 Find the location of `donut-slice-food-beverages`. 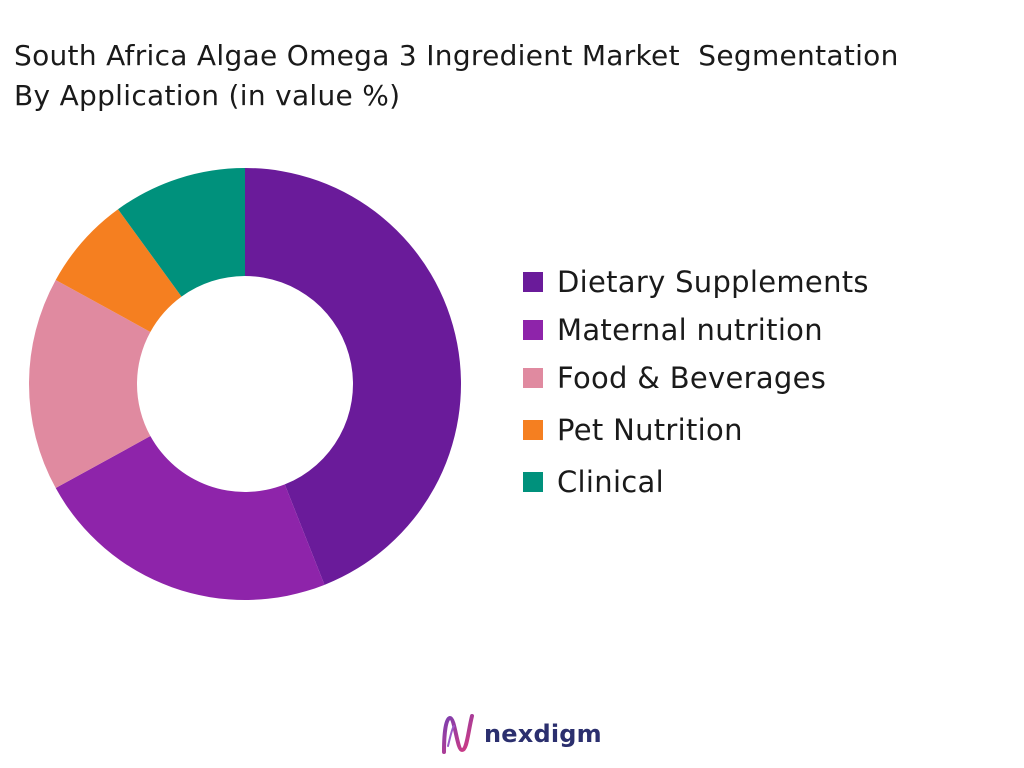

donut-slice-food-beverages is located at coordinates (89, 384).